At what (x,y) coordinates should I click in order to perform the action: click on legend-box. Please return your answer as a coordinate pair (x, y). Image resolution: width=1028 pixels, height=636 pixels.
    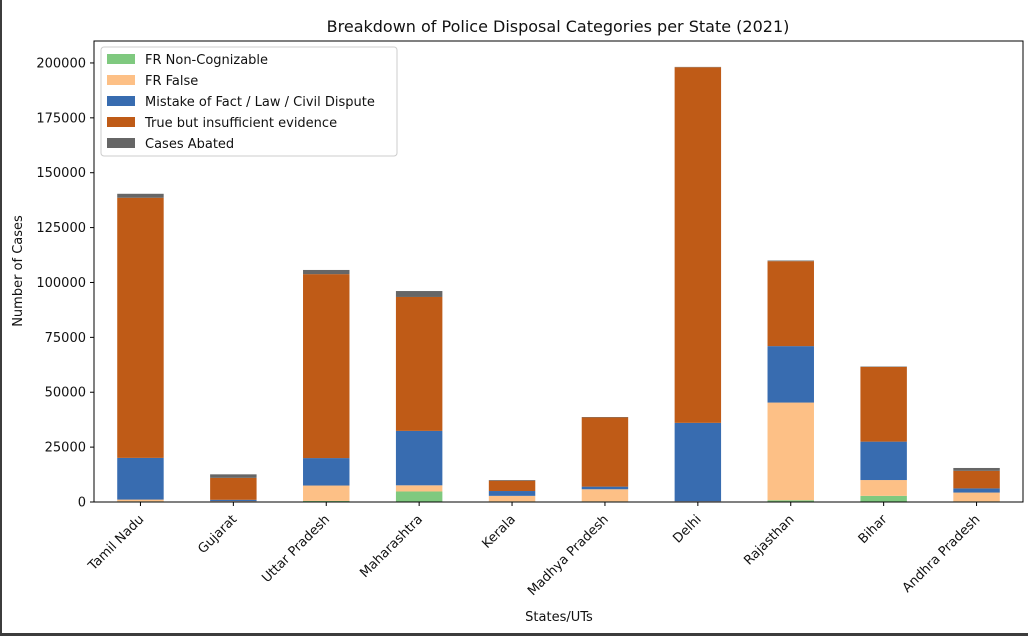
    Looking at the image, I should click on (249, 101).